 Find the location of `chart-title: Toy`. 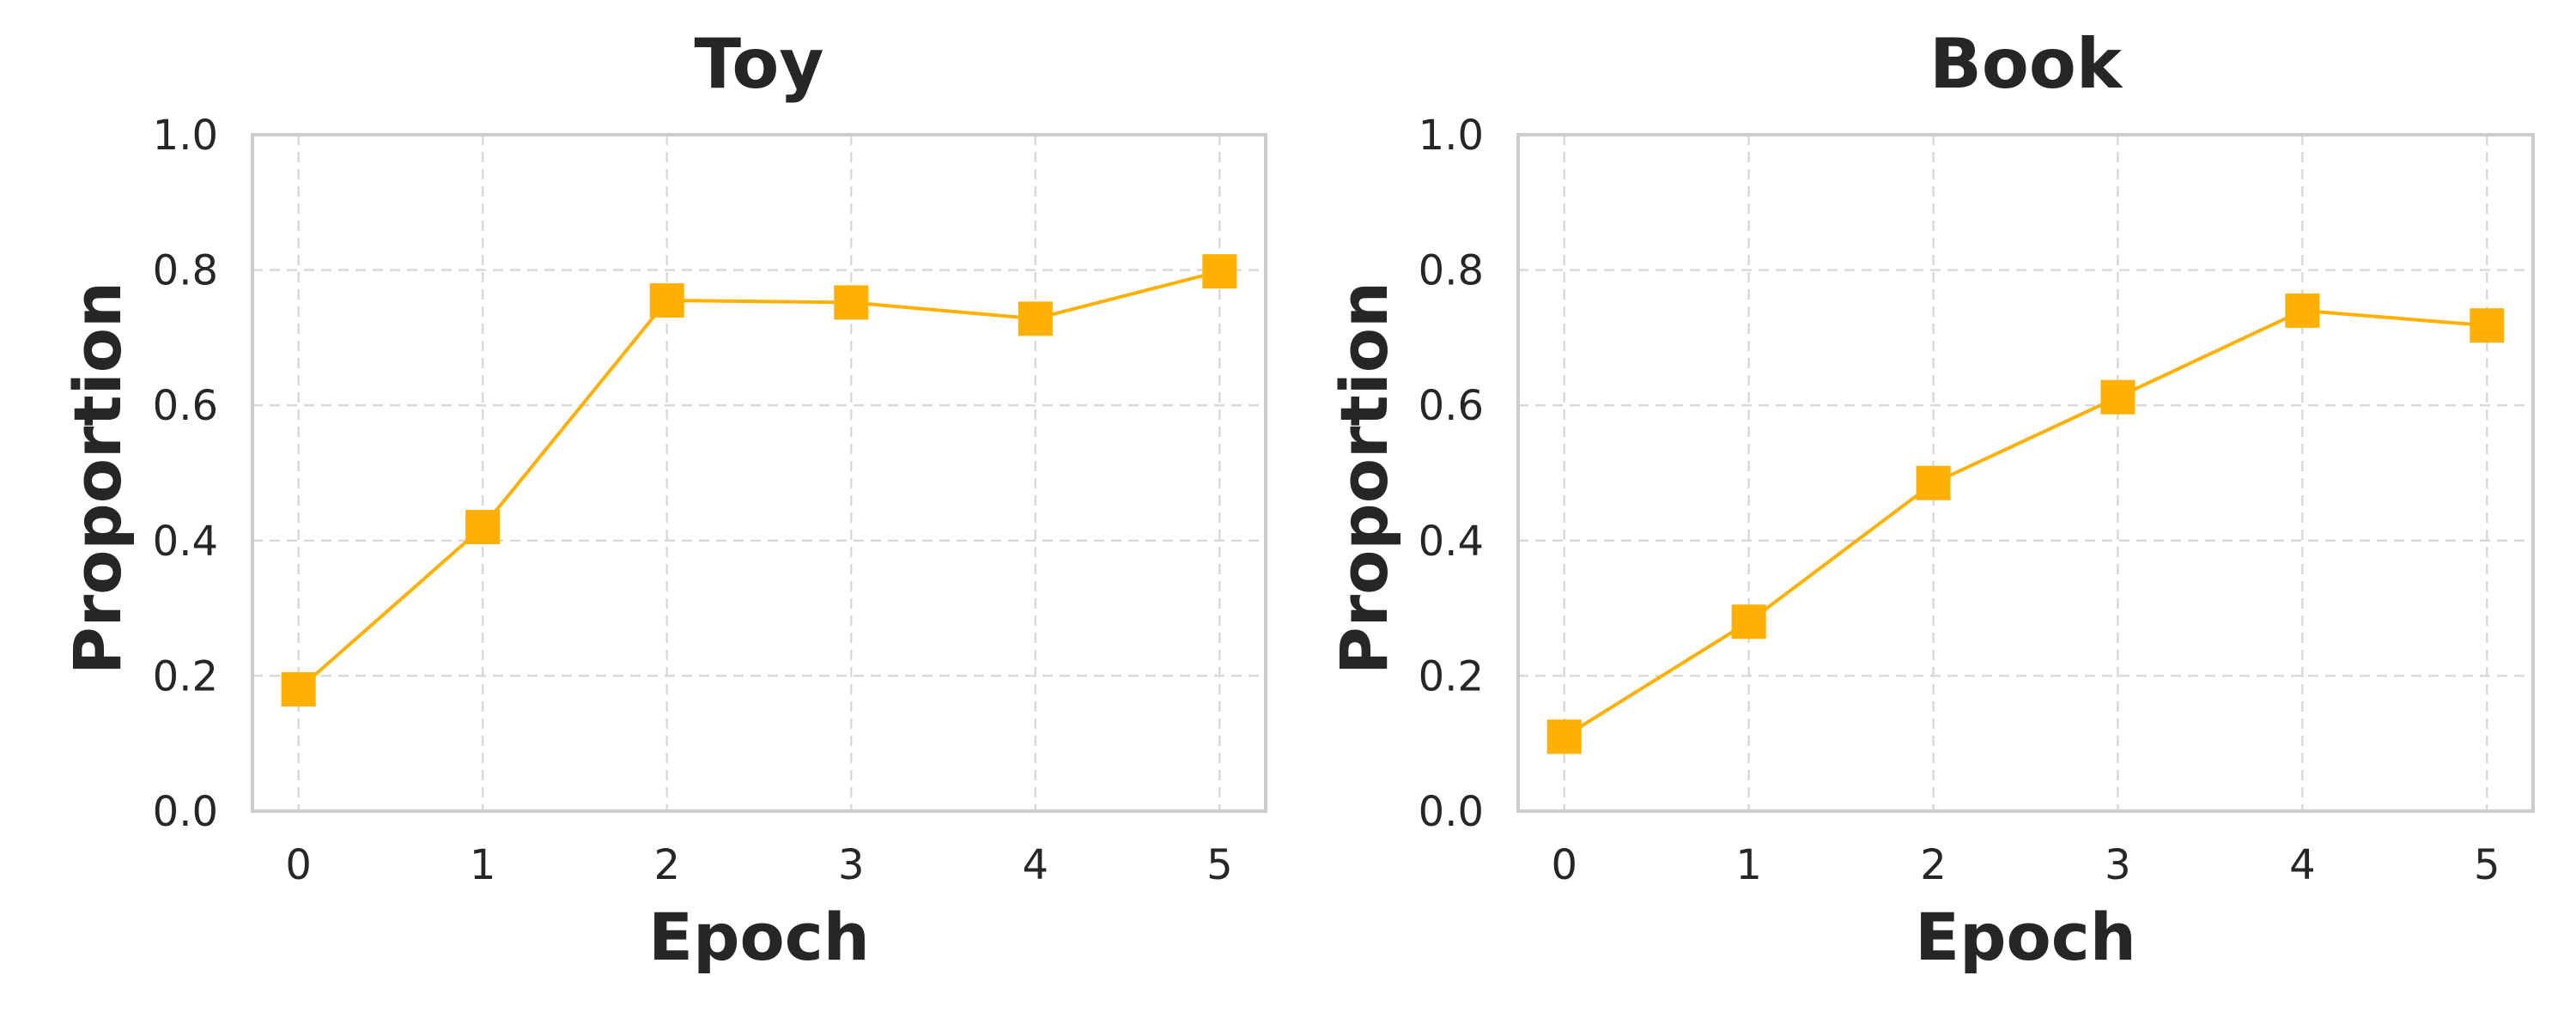

chart-title: Toy is located at coordinates (759, 64).